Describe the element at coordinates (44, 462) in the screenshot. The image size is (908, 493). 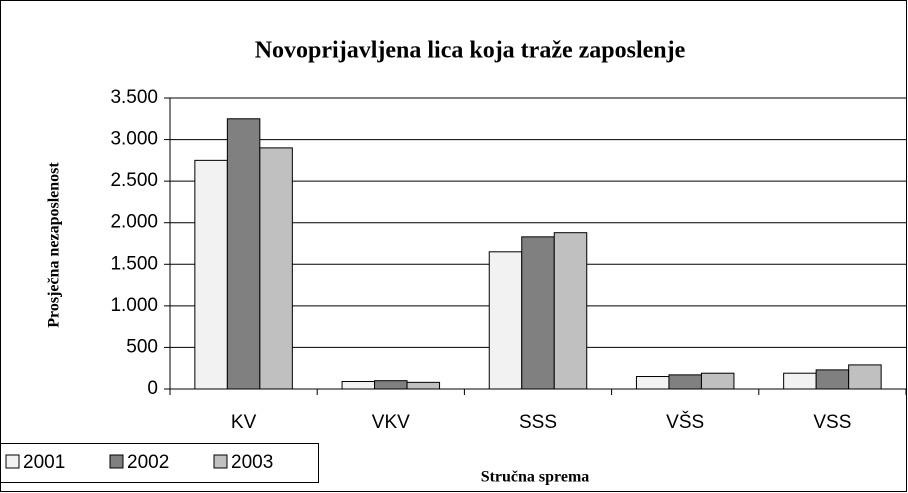
I see `legend-label: 2001` at that location.